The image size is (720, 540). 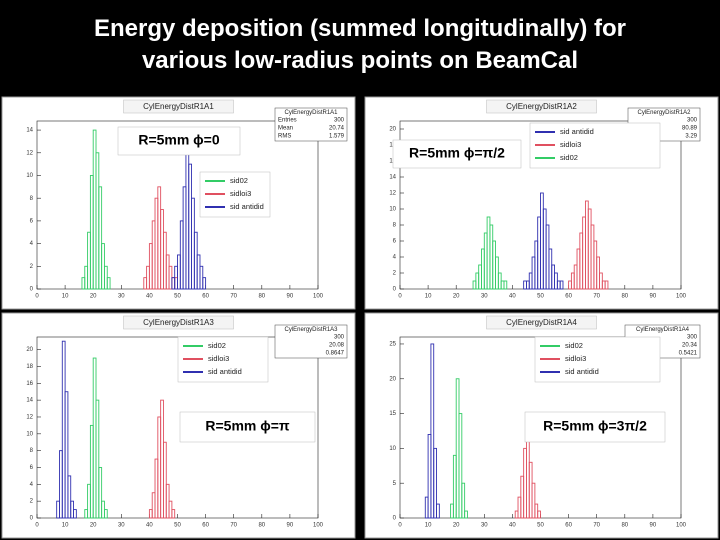 I want to click on y-tick-label: 2, so click(x=32, y=502).